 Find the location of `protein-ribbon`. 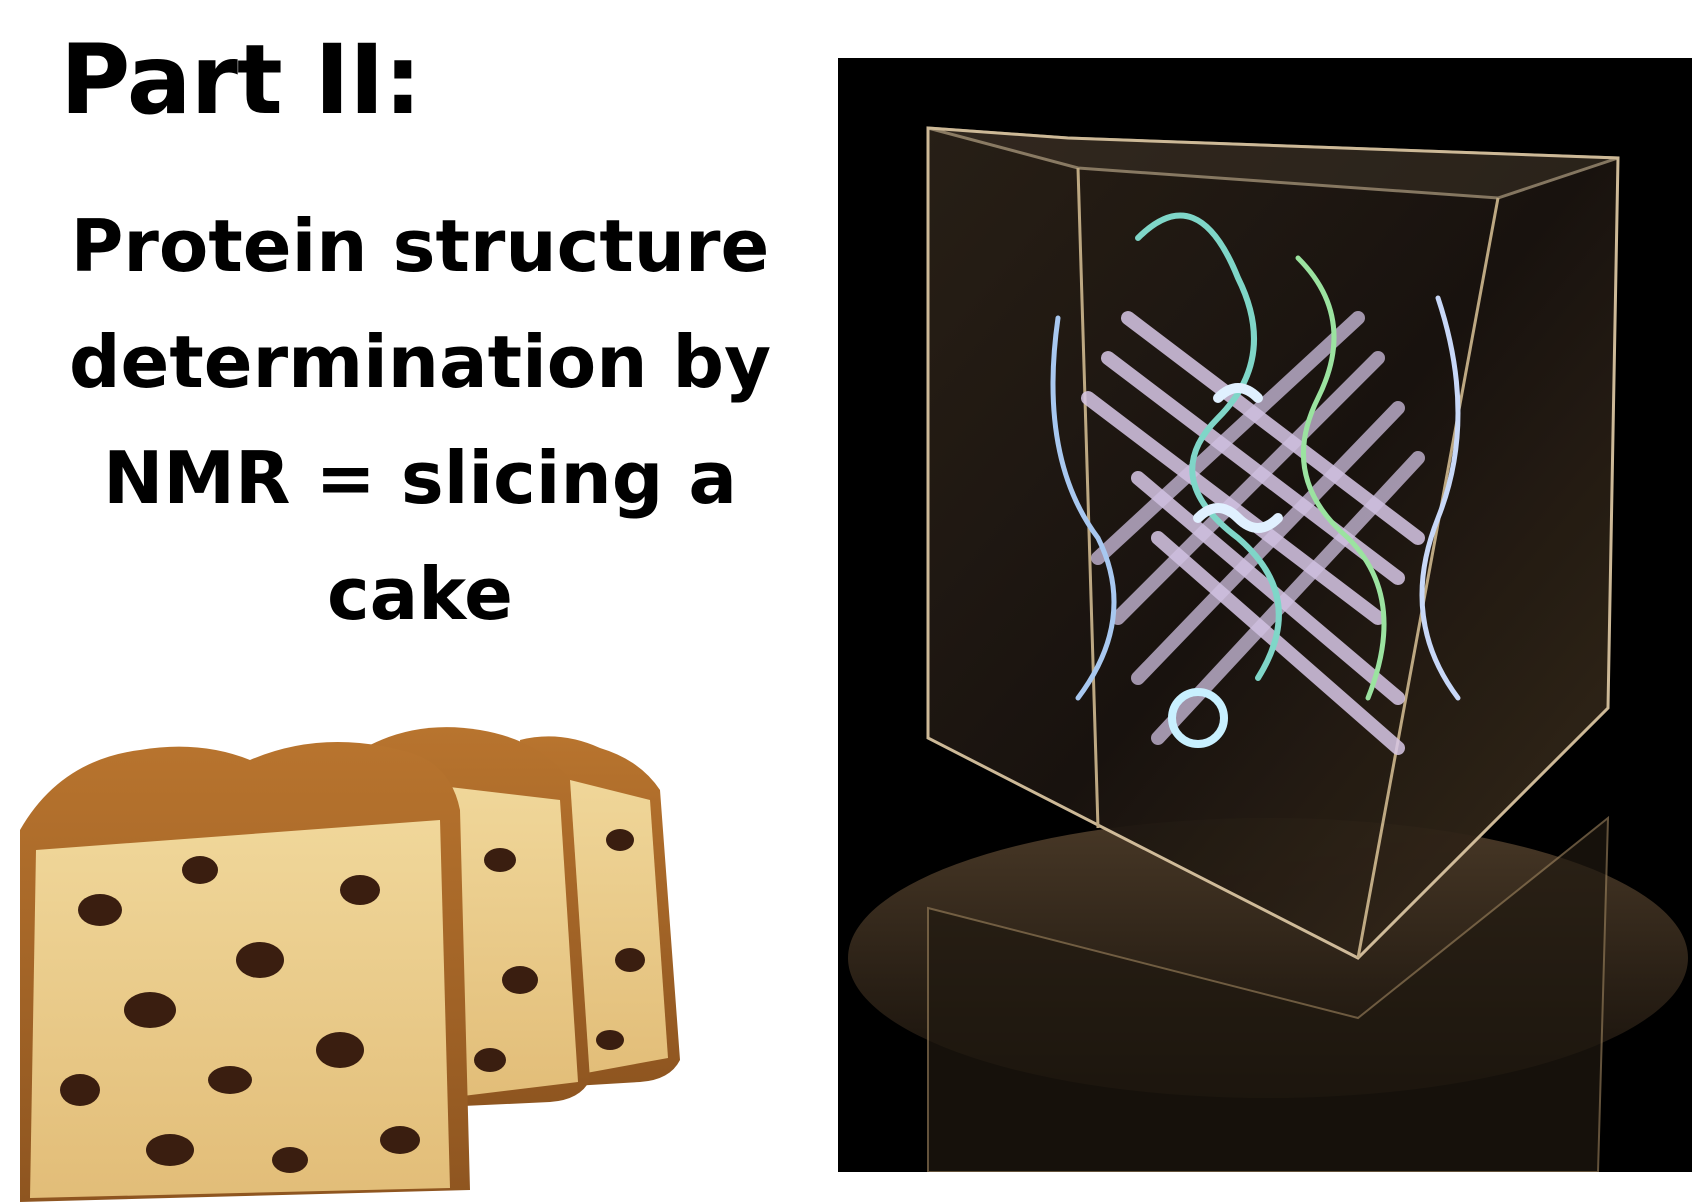

protein-ribbon is located at coordinates (1255, 483).